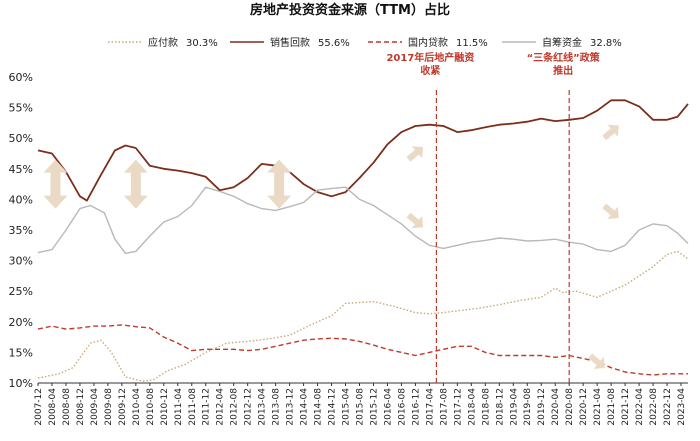 This screenshot has width=700, height=441. What do you see at coordinates (235, 407) in the screenshot?
I see `x-tick-label: 2012-08` at bounding box center [235, 407].